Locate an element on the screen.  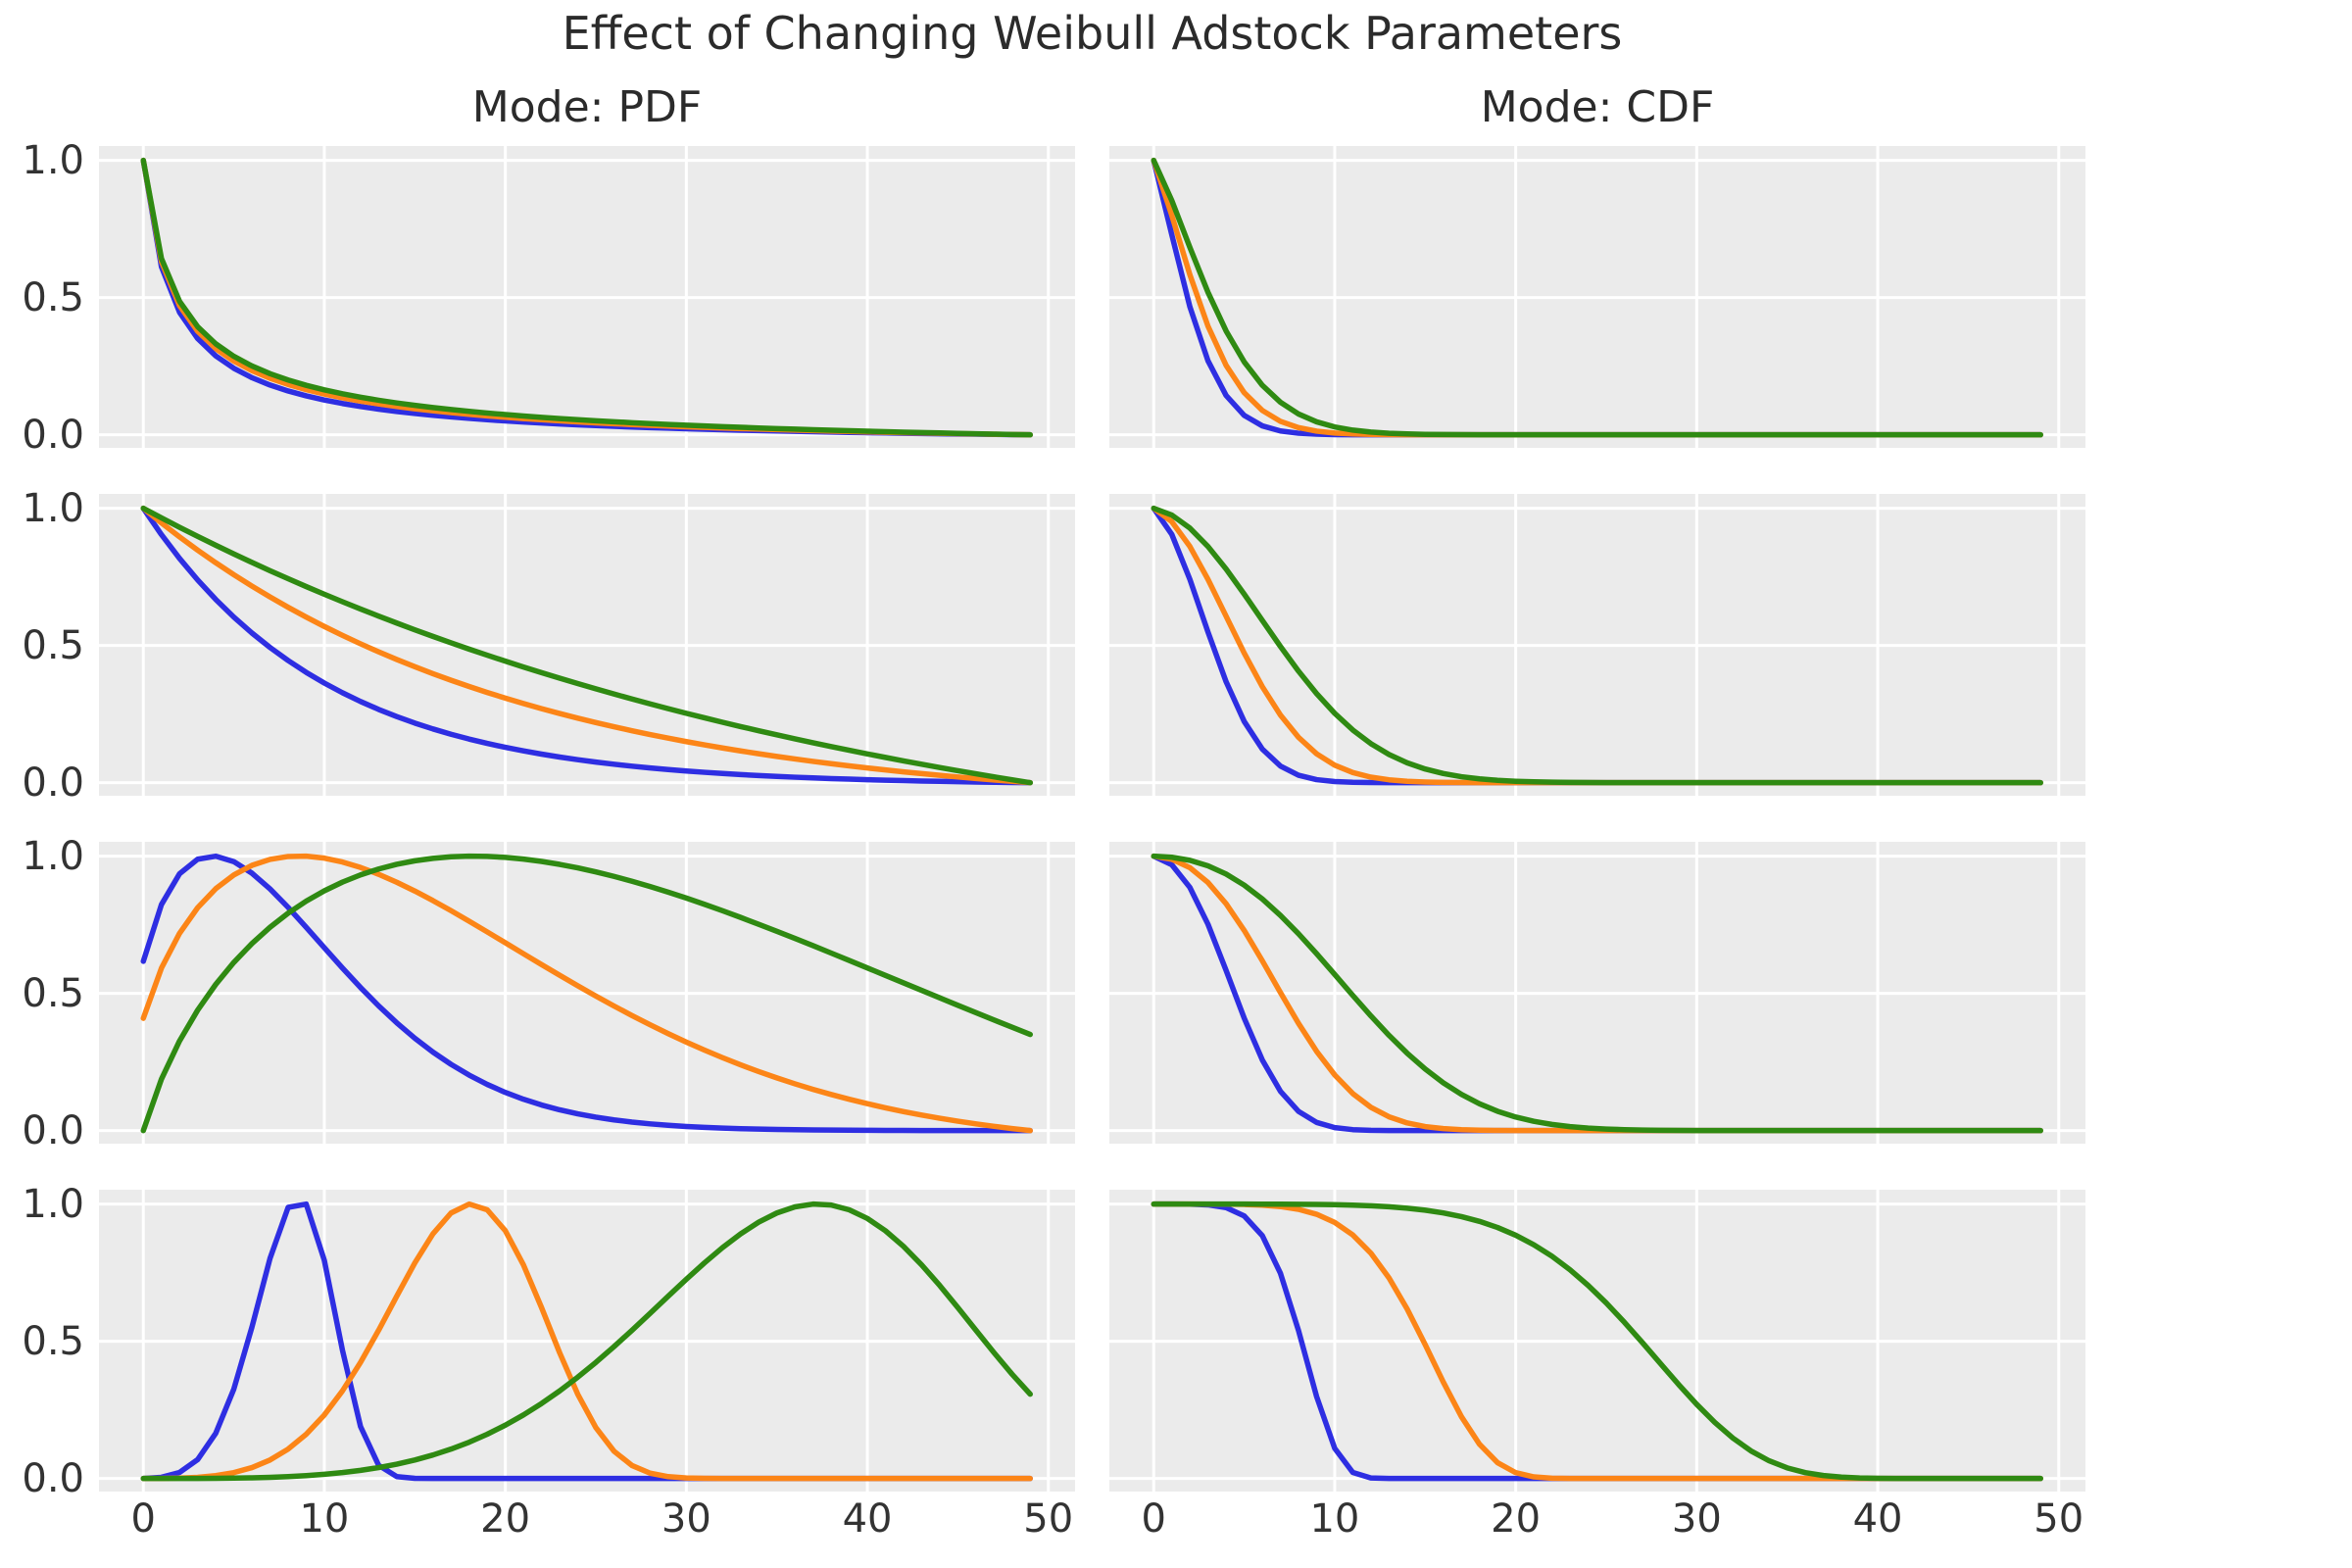
x-tick-label-pdf-30: 30 is located at coordinates (686, 1519).